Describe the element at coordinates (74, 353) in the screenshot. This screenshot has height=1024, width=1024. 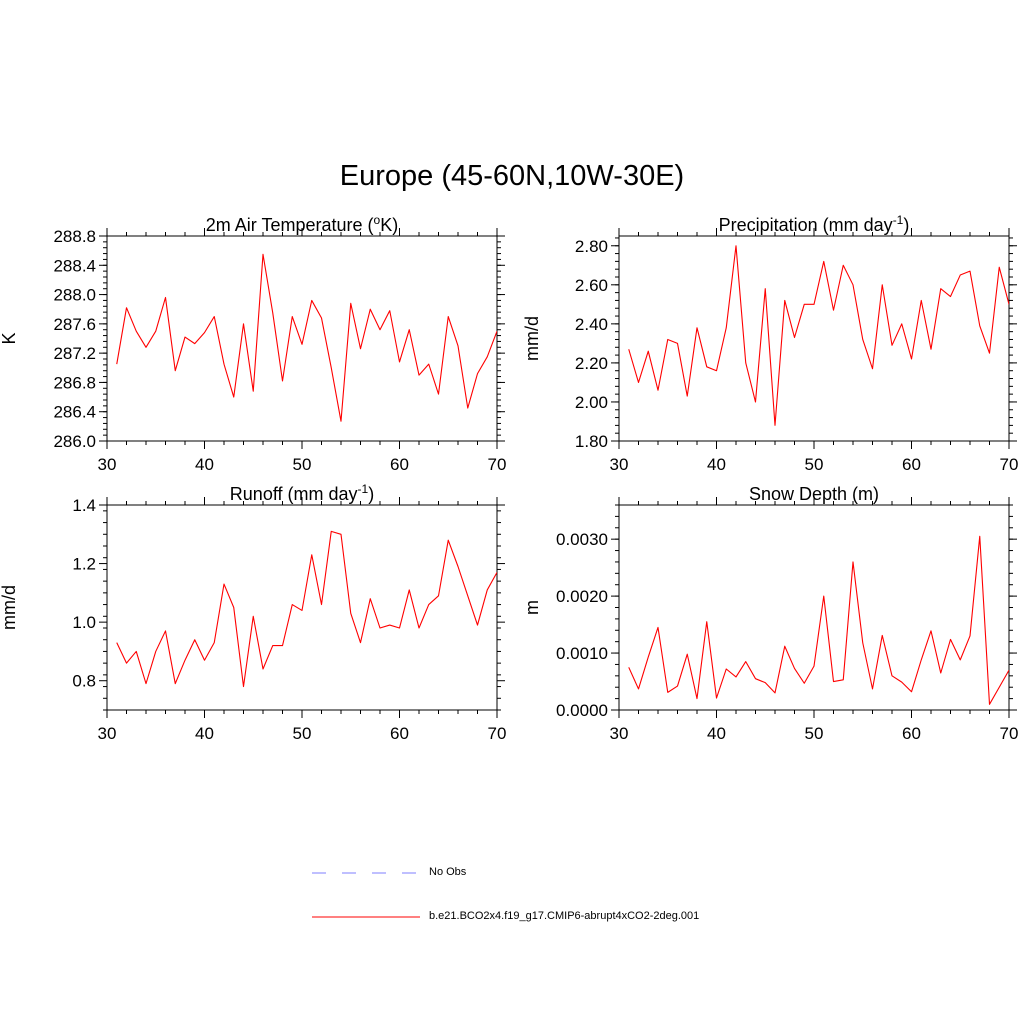
I see `chart-air-temperature-y-tick-label: 287.2` at that location.